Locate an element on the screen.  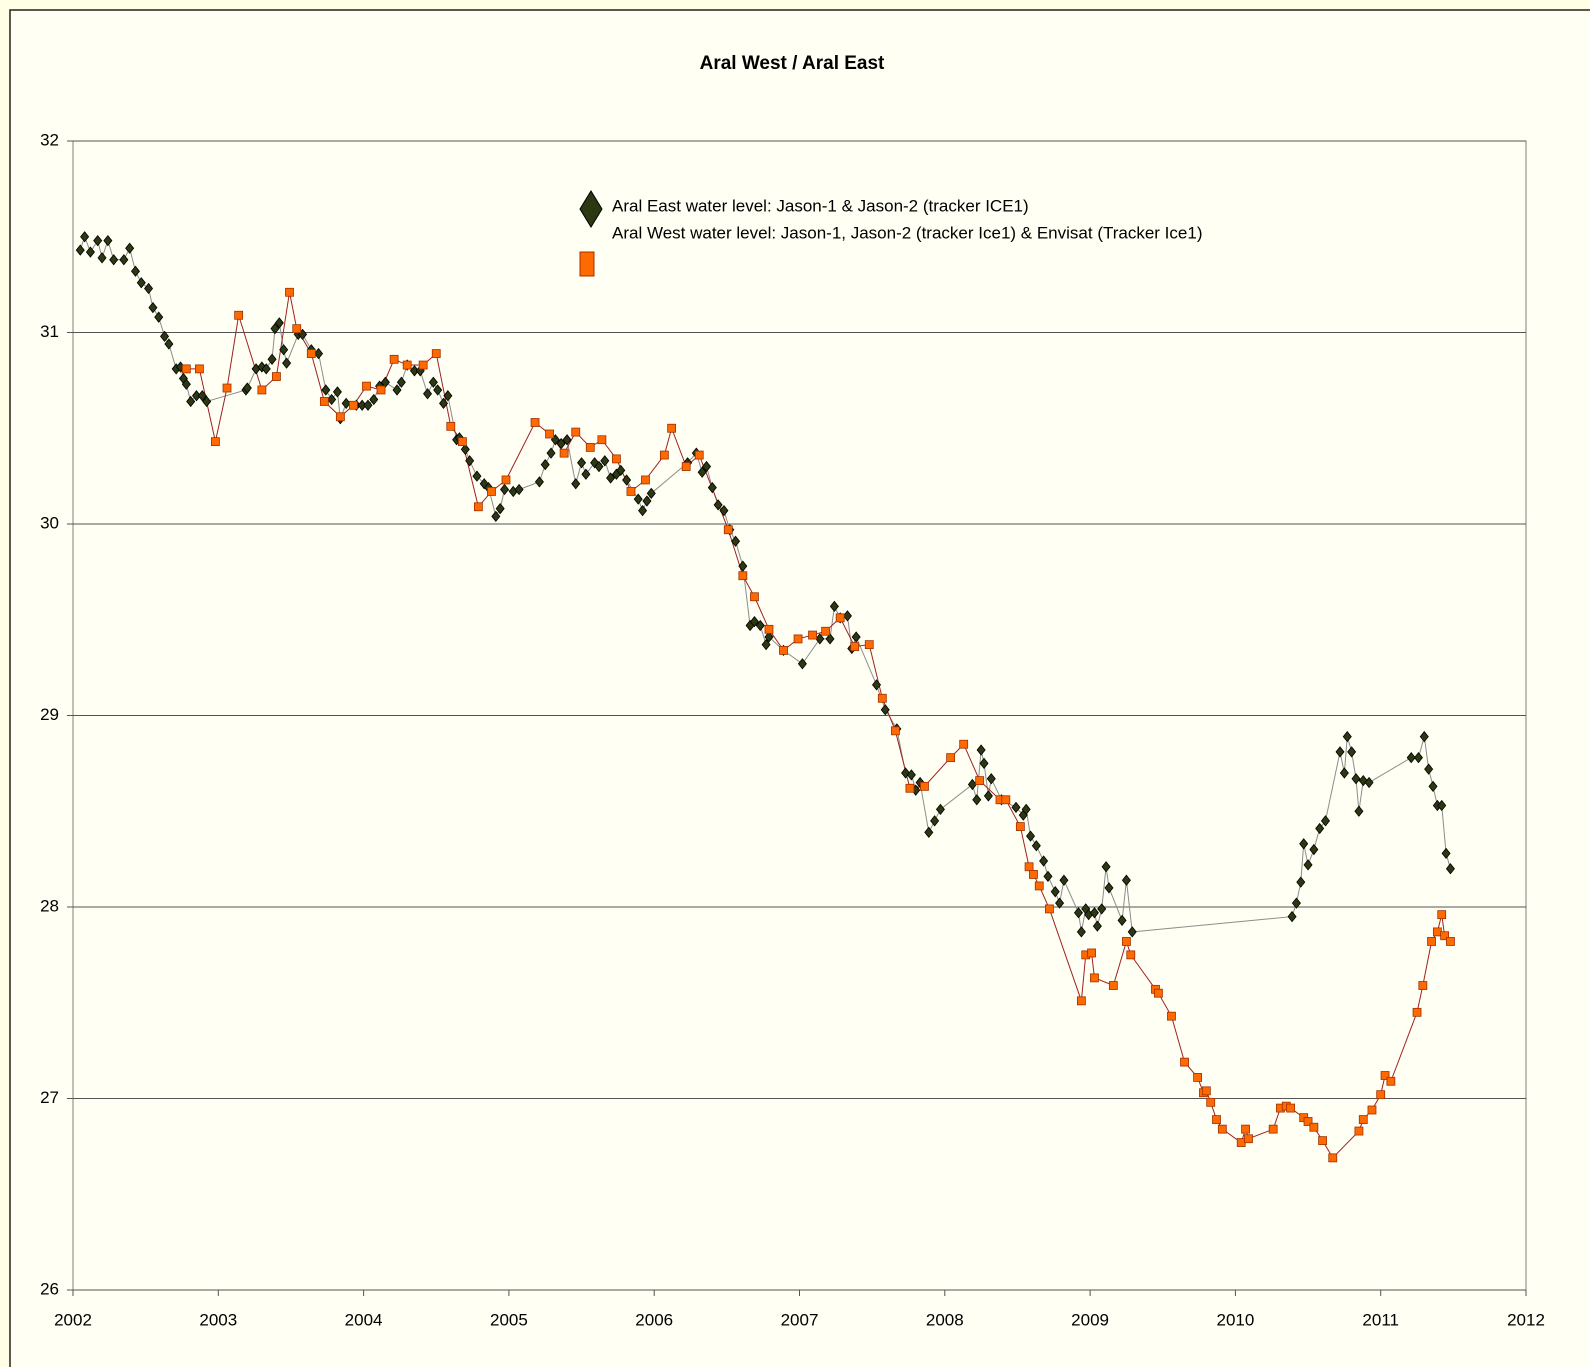
y-tick-label: 27 is located at coordinates (49, 1097).